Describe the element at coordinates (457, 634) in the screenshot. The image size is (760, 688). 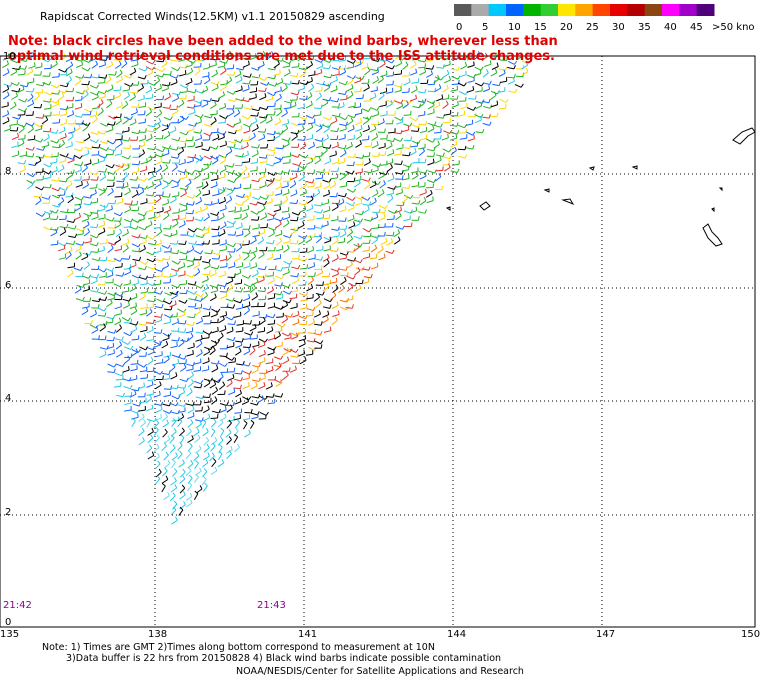
I see `lon-label-144: 144` at that location.